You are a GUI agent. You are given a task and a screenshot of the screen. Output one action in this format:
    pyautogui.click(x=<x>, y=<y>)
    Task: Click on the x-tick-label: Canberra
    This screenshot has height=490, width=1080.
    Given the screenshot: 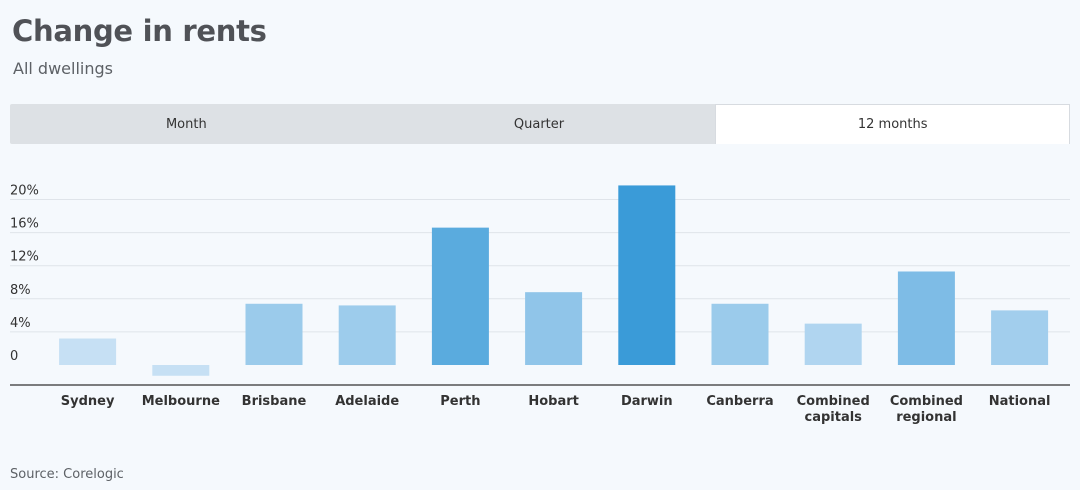 What is the action you would take?
    pyautogui.click(x=739, y=401)
    